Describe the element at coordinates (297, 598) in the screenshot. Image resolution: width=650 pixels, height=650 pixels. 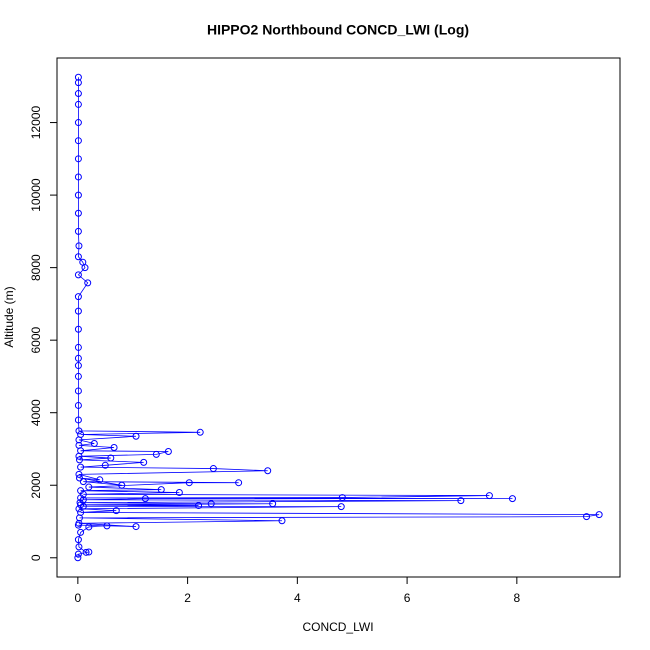
I see `x-tick-label: 4` at that location.